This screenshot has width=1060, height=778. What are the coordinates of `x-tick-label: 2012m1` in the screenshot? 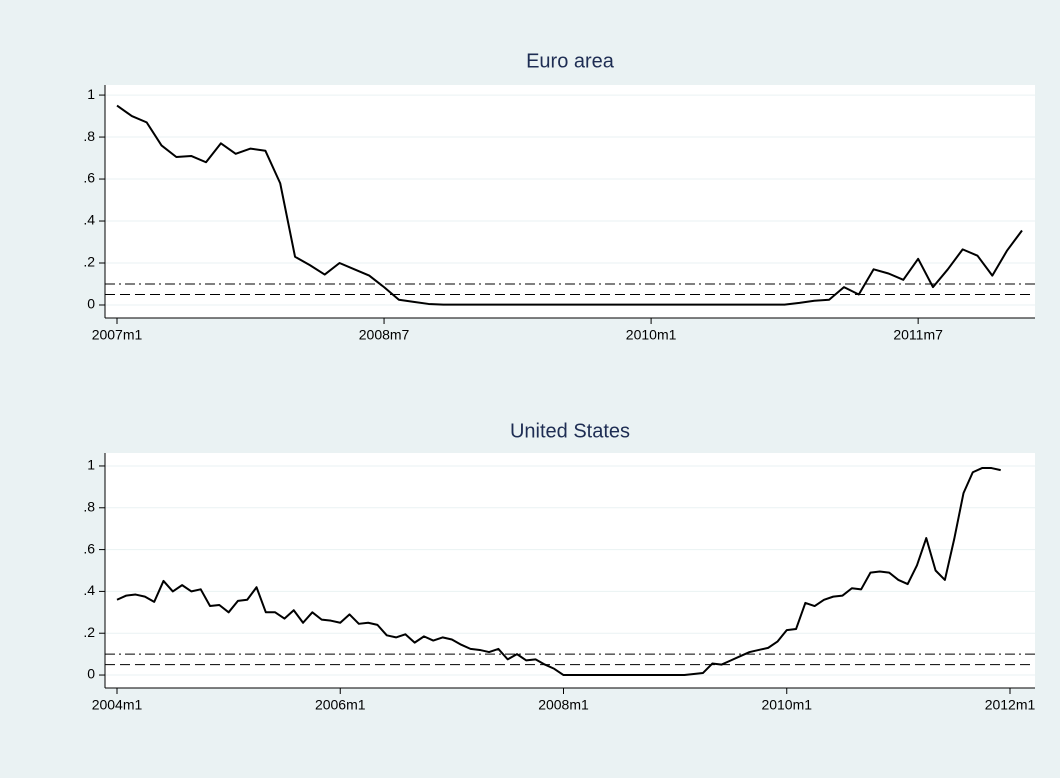 It's located at (1010, 705).